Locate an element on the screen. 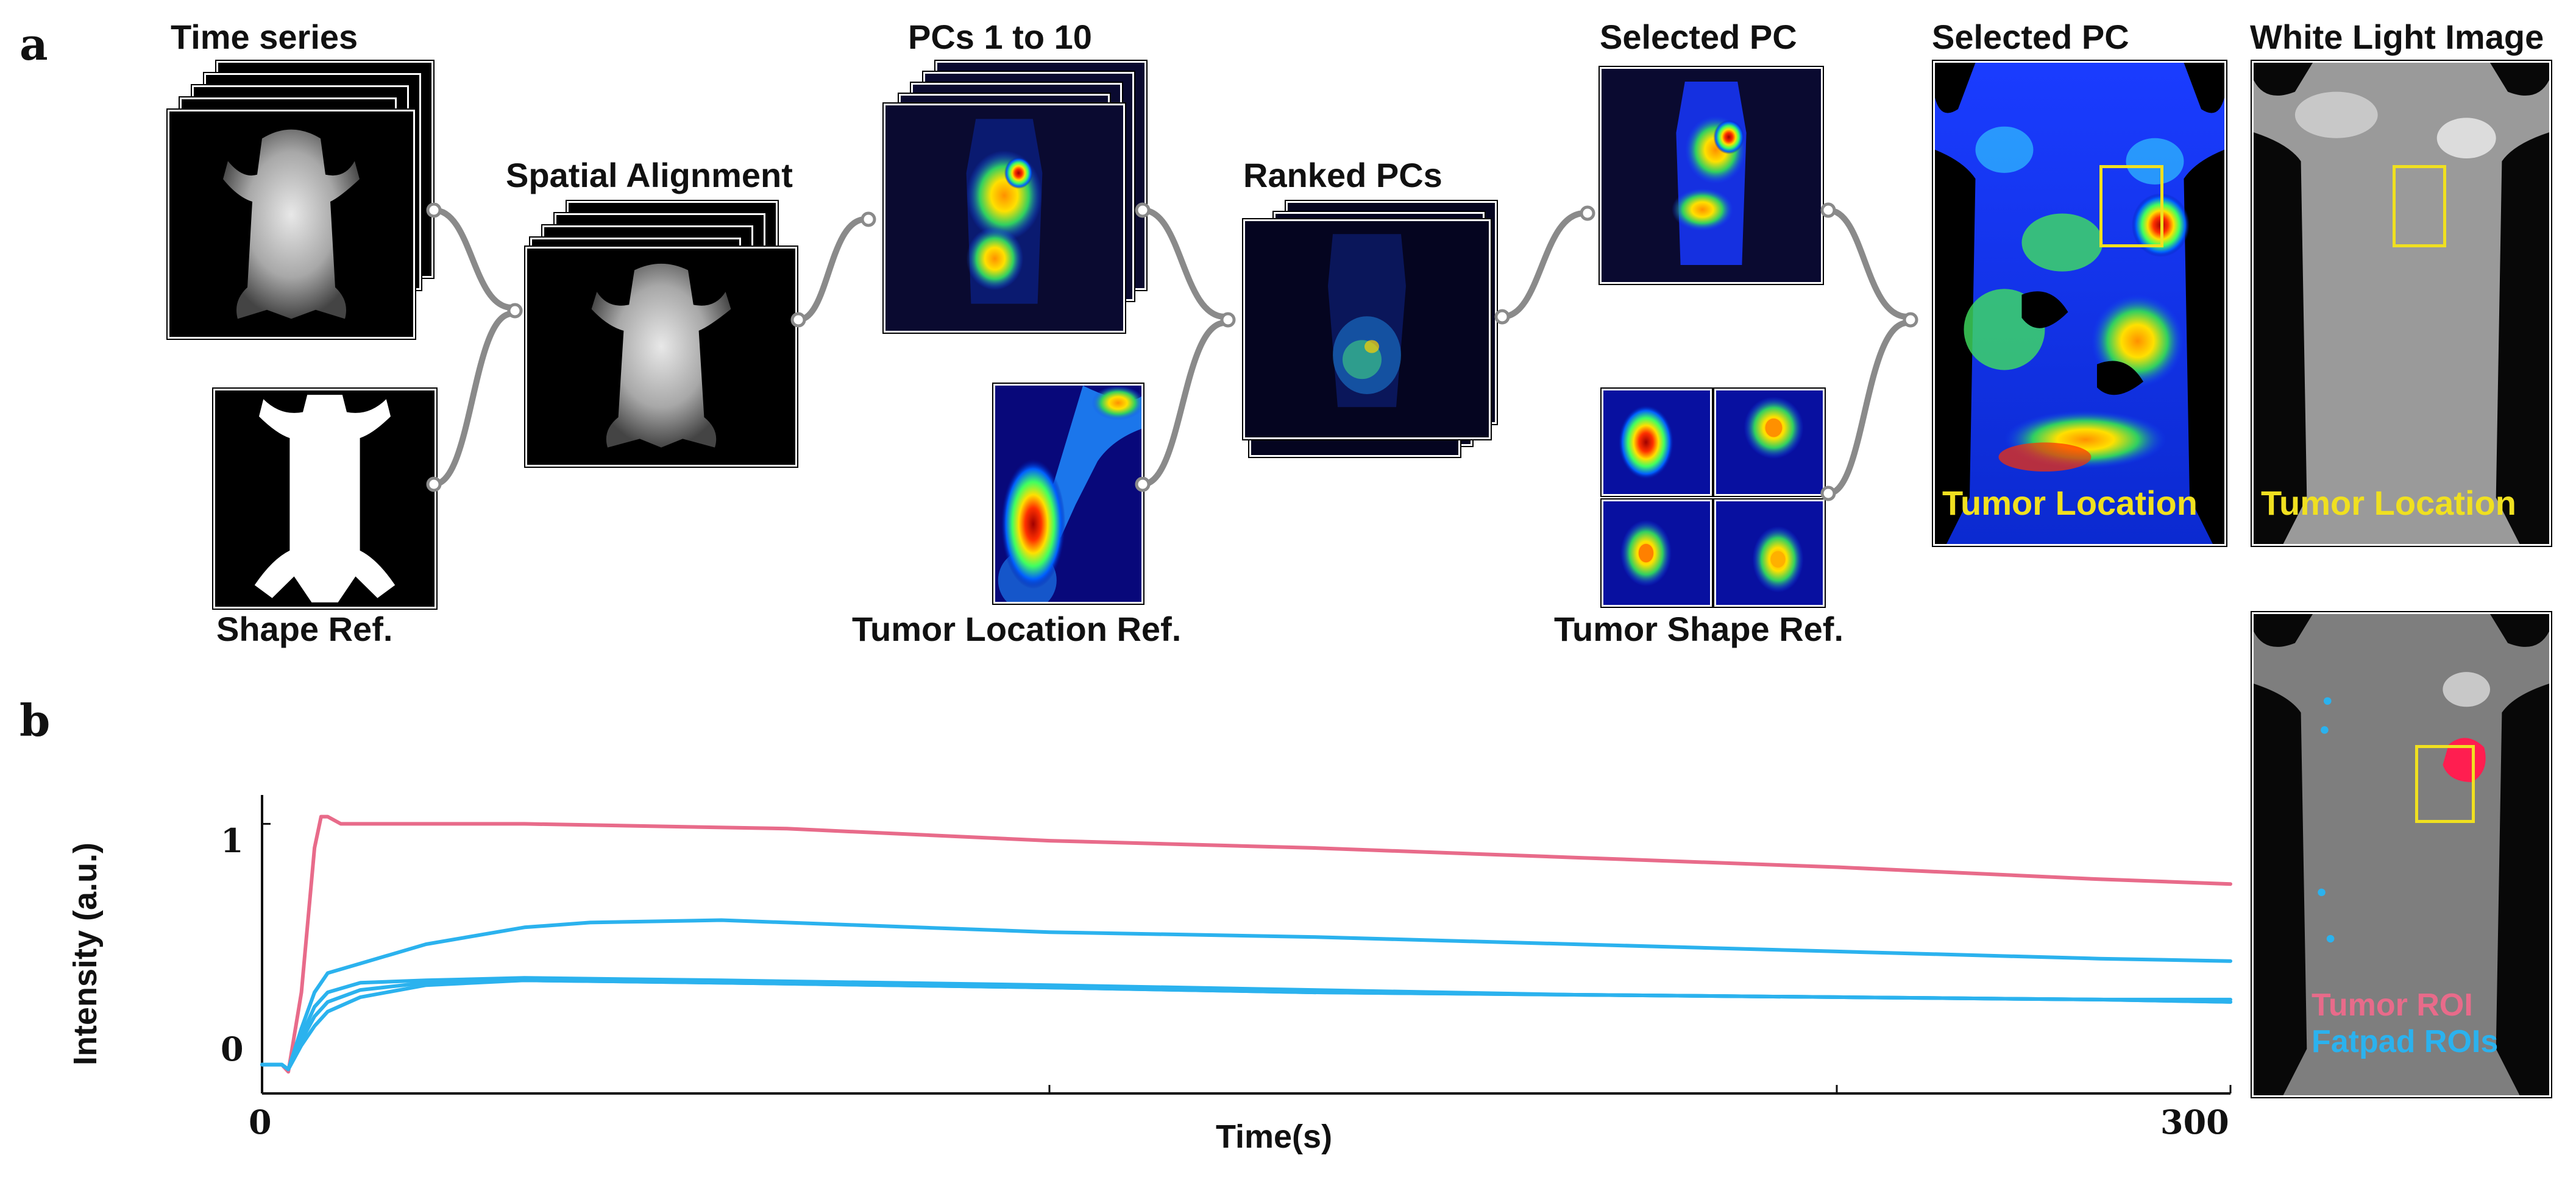 The image size is (2576, 1183). ranked-pcs-label: Ranked PCs is located at coordinates (1342, 175).